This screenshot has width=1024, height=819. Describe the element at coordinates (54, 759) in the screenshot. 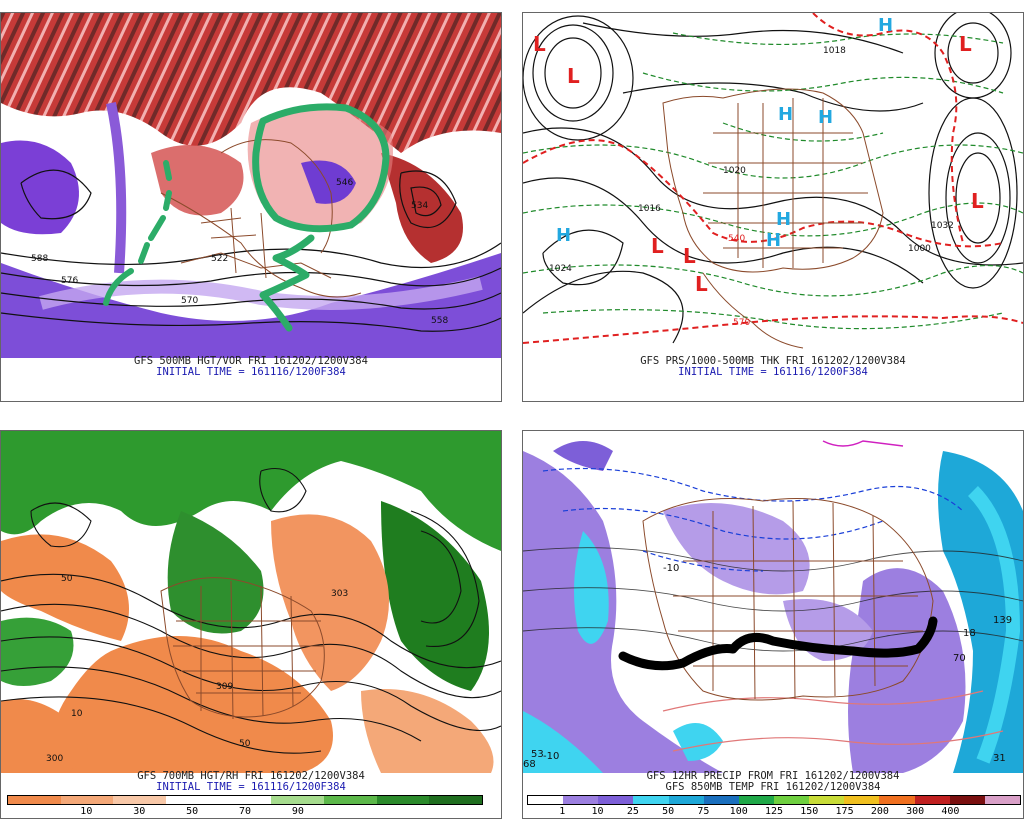

I see `contour-label: 300` at that location.